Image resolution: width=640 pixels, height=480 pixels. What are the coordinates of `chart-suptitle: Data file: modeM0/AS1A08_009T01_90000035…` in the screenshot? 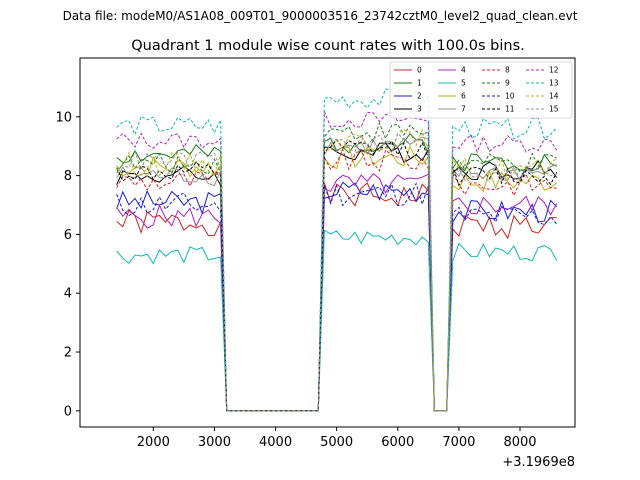 It's located at (320, 16).